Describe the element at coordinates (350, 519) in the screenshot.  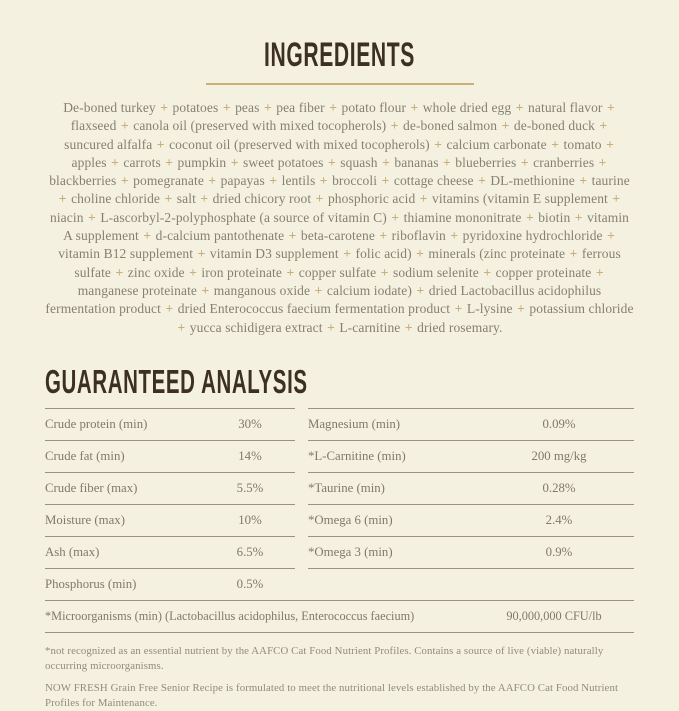
I see `nutrient-label: *Omega 6 (min)` at that location.